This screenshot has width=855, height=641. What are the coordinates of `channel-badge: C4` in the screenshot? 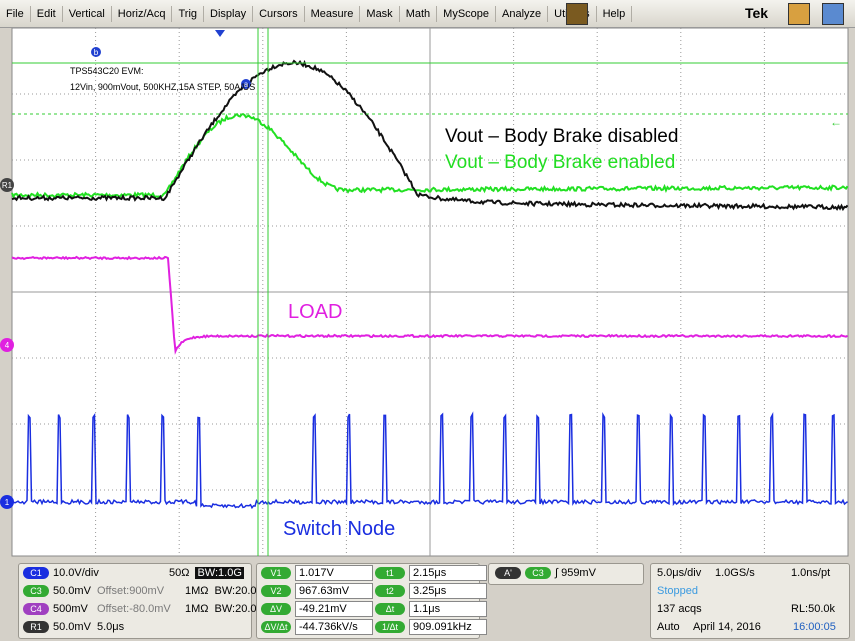 It's located at (36, 609).